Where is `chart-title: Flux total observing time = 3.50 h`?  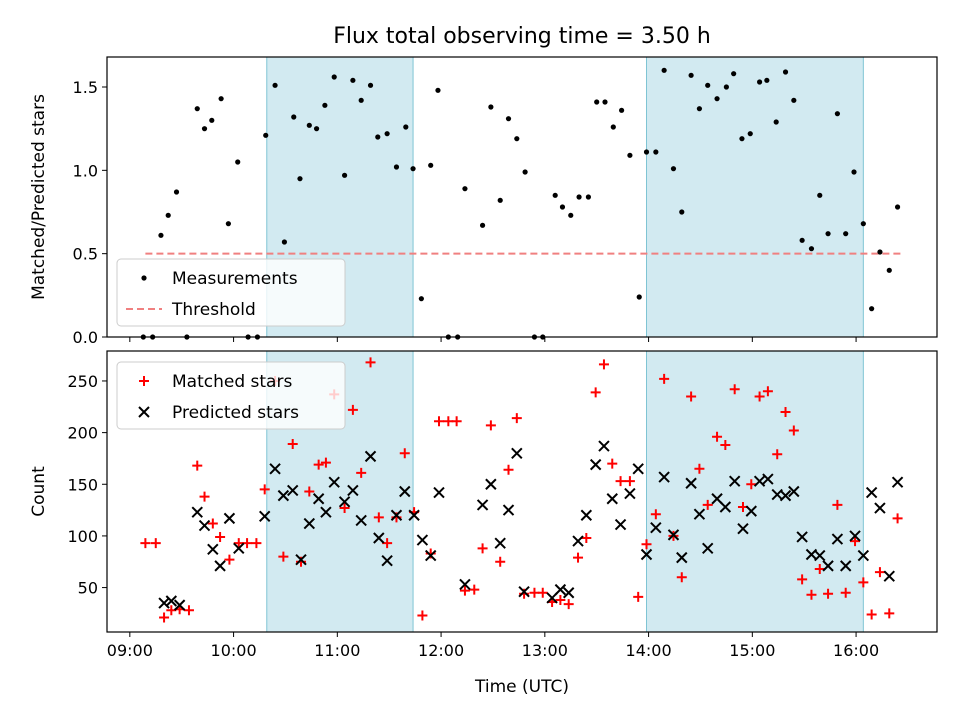 chart-title: Flux total observing time = 3.50 h is located at coordinates (522, 36).